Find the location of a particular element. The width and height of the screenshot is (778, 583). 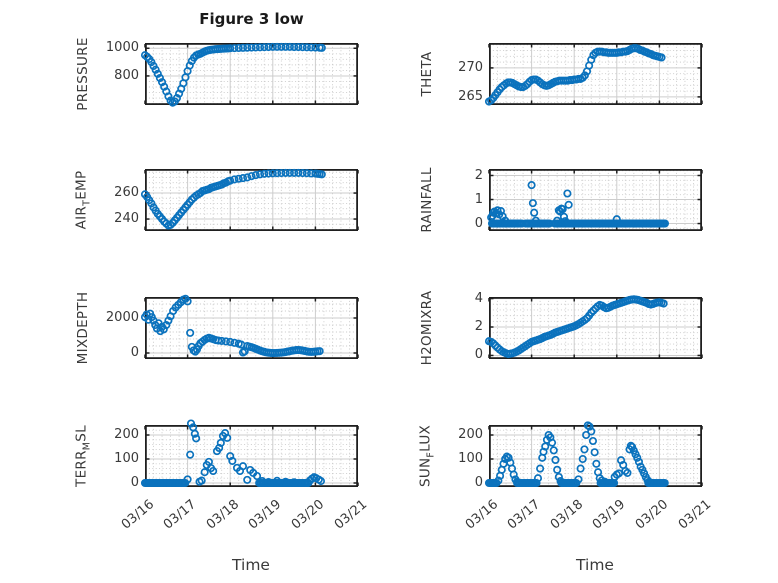

subplot-mixdepth: 0 2000 MIXDEPTH is located at coordinates (217, 328).